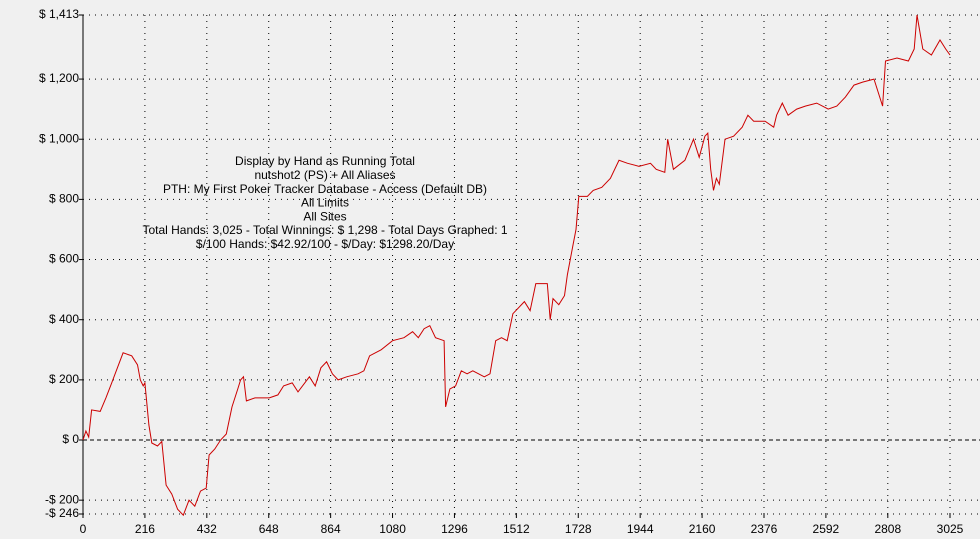 This screenshot has height=539, width=980. I want to click on x-tick-label: 864, so click(331, 529).